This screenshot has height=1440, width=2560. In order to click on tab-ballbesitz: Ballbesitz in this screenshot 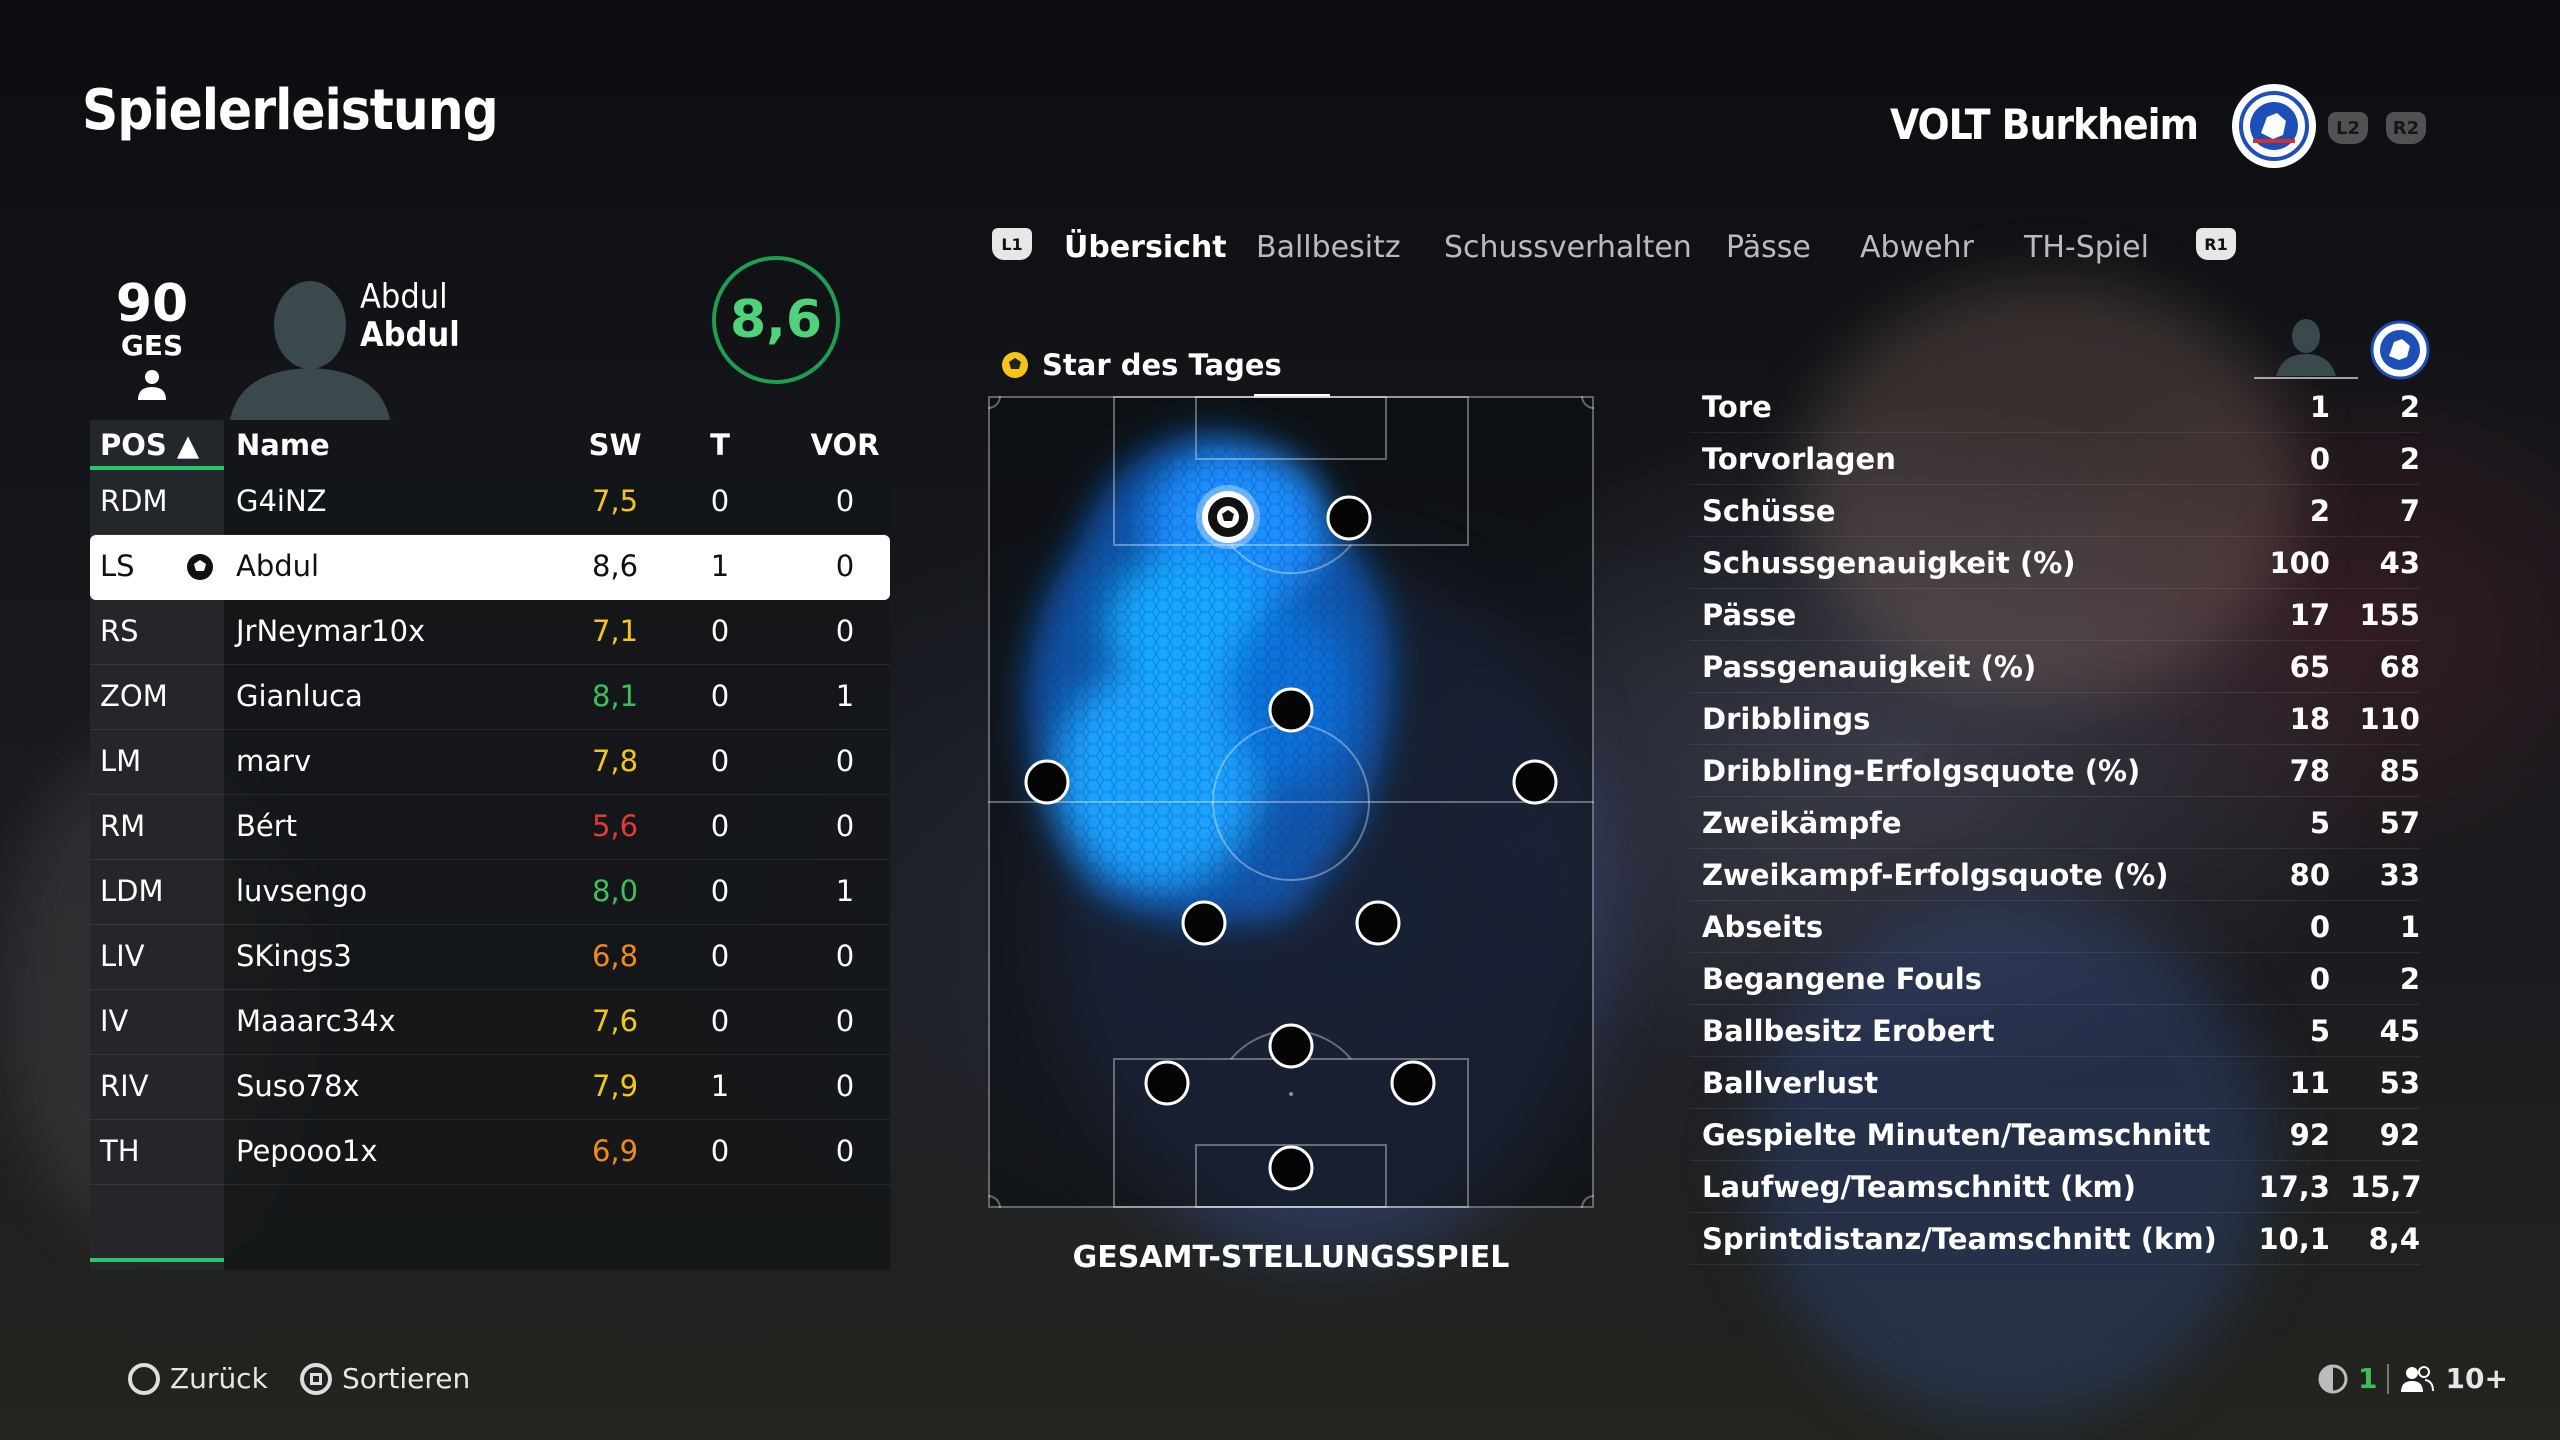, I will do `click(1328, 247)`.